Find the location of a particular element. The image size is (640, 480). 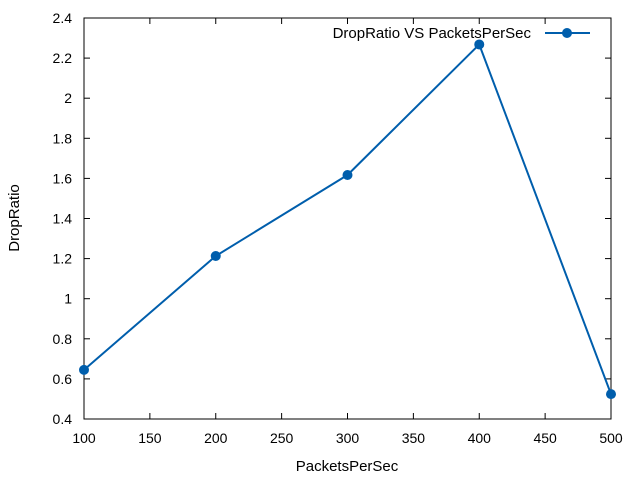

x-tick-labels: 100 150 200 250 300 350 400 450 500 is located at coordinates (347, 438).